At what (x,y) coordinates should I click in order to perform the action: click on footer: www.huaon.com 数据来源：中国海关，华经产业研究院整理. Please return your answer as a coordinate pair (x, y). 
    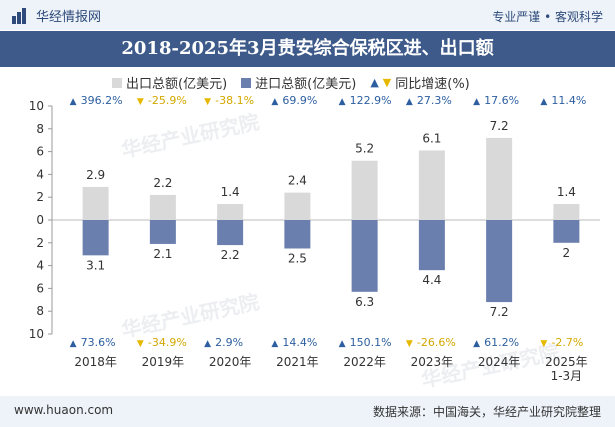
    Looking at the image, I should click on (307, 411).